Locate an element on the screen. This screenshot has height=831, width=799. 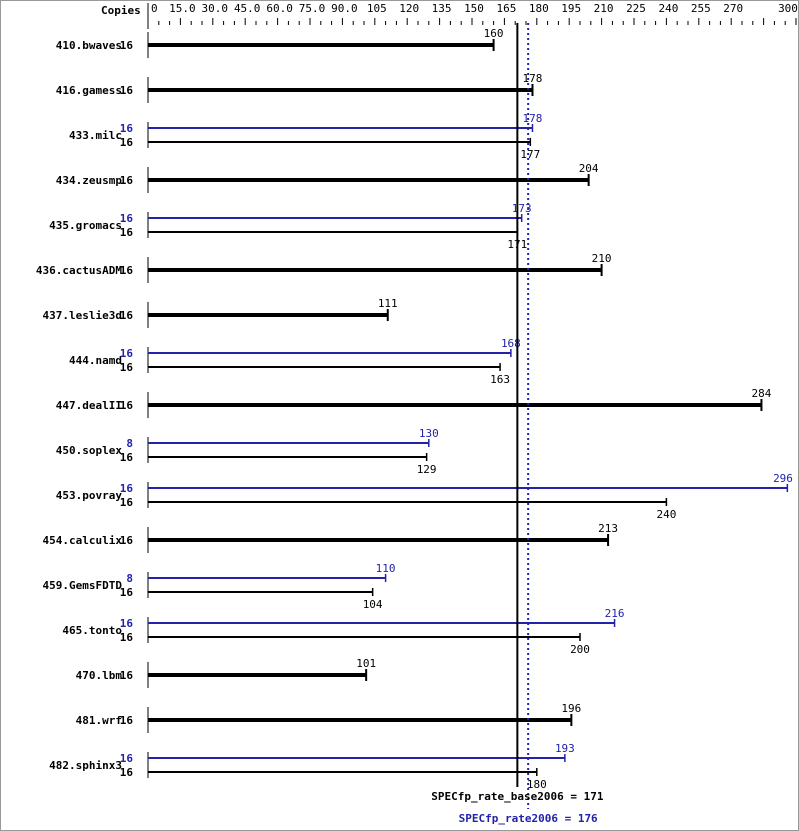
base-value-label: 204 is located at coordinates (589, 168).